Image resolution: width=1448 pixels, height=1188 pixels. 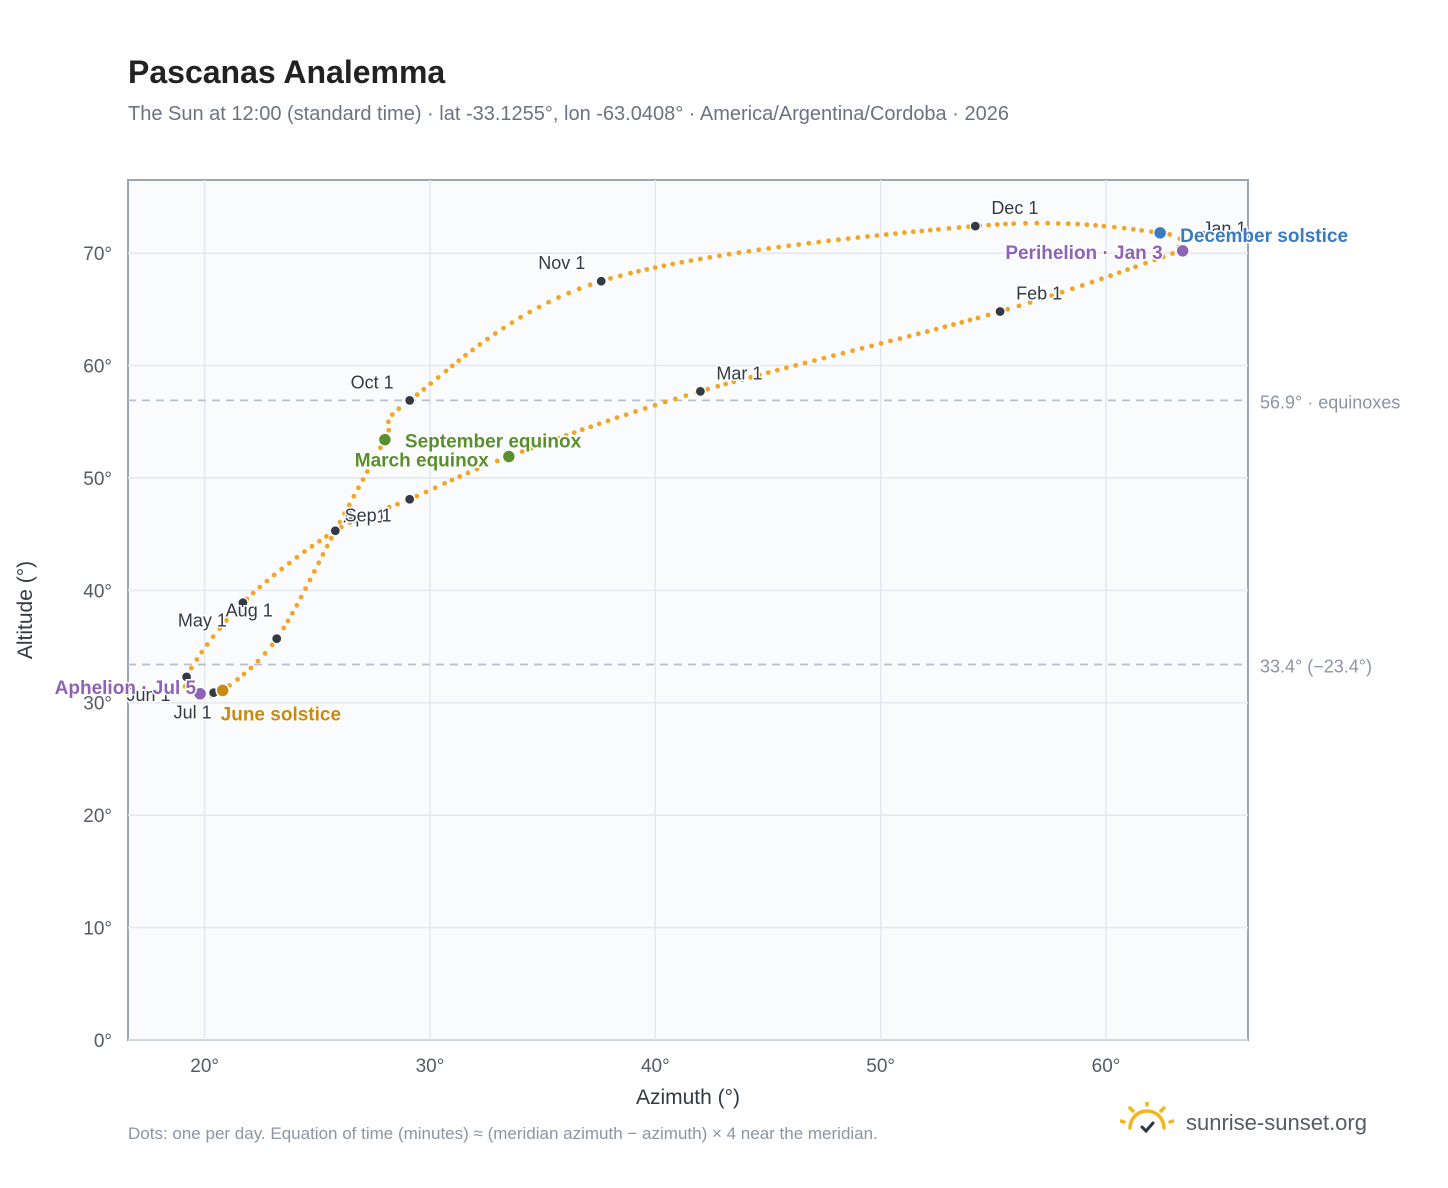 I want to click on month-marker-label: Sep 1, so click(x=368, y=515).